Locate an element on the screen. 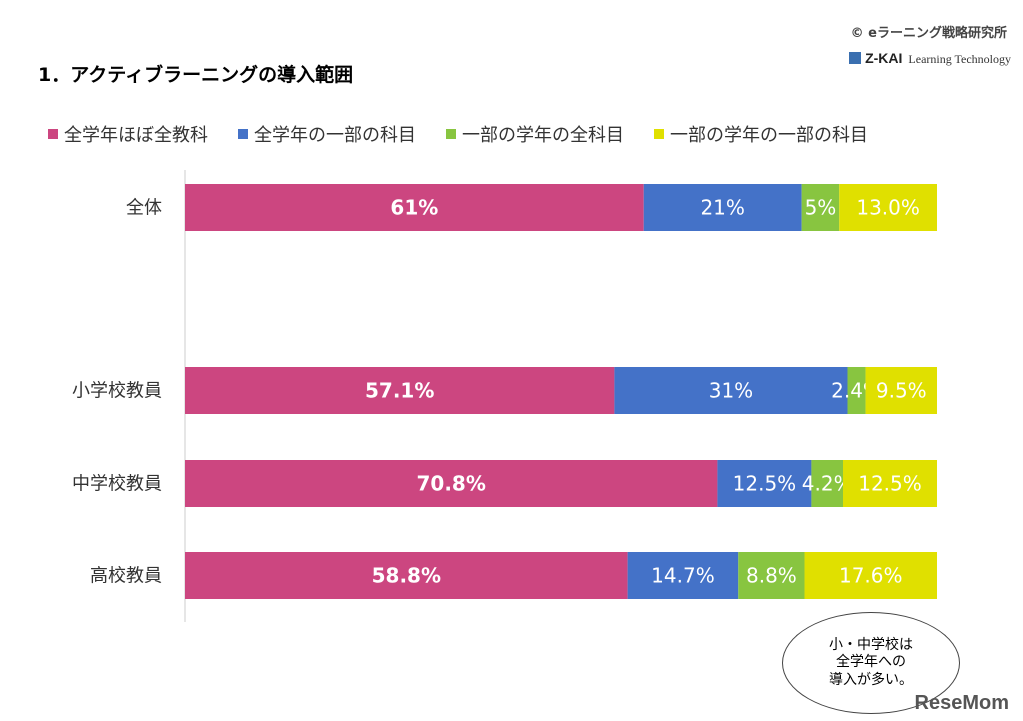 The height and width of the screenshot is (721, 1023). page-title: 1．アクティブラーニングの導入範囲 is located at coordinates (196, 75).